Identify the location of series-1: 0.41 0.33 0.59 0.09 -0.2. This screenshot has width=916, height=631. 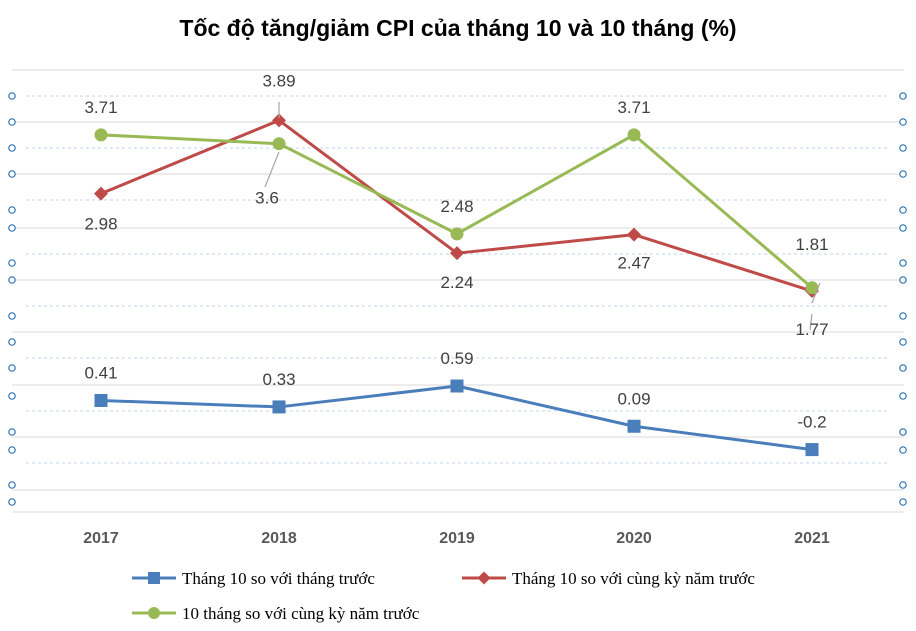
(455, 403).